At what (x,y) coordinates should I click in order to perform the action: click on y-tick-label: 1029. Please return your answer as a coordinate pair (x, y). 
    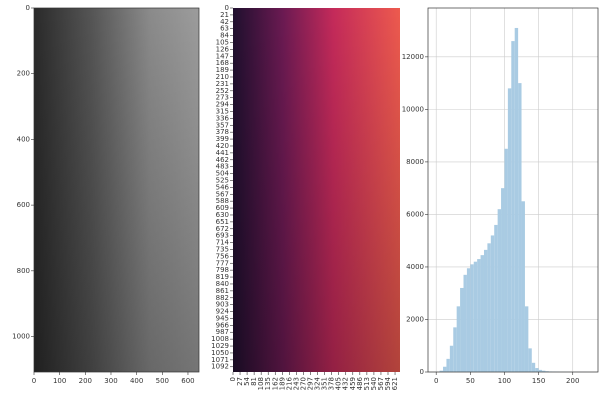
    Looking at the image, I should click on (220, 346).